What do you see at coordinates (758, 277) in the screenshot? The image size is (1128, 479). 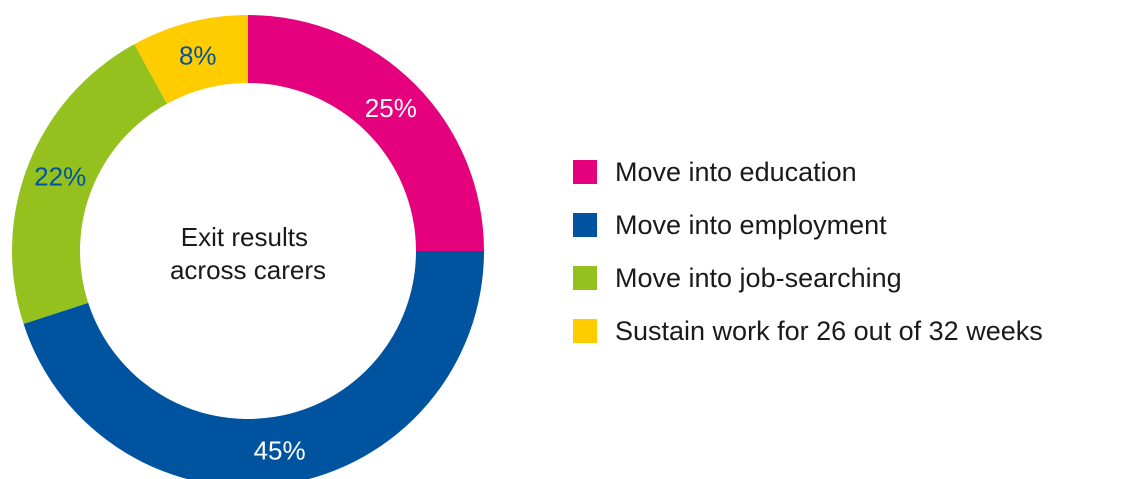 I see `legend-label-job-searching: Move into job-searching` at bounding box center [758, 277].